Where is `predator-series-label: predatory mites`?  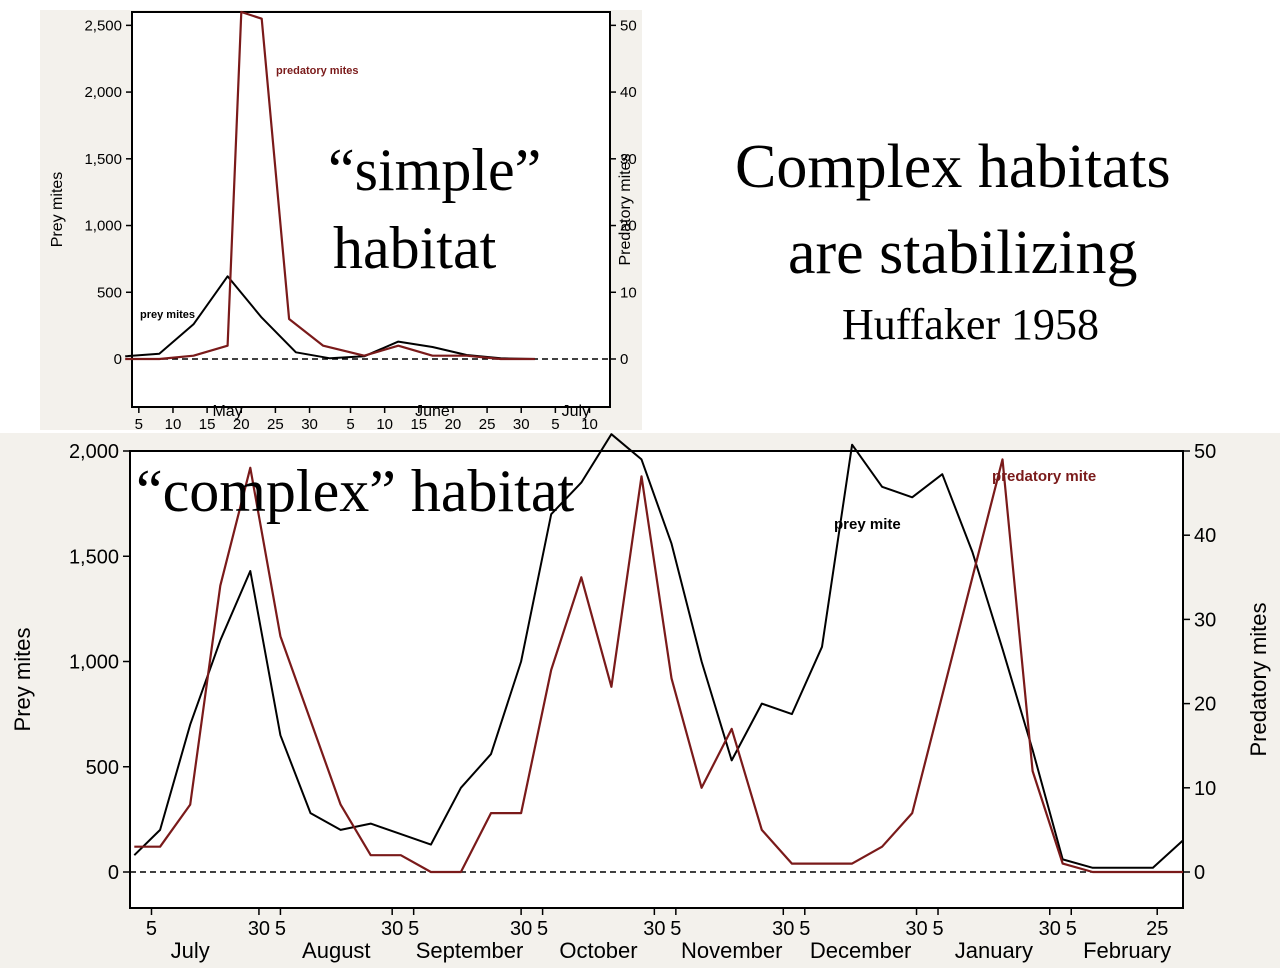 predator-series-label: predatory mites is located at coordinates (317, 71).